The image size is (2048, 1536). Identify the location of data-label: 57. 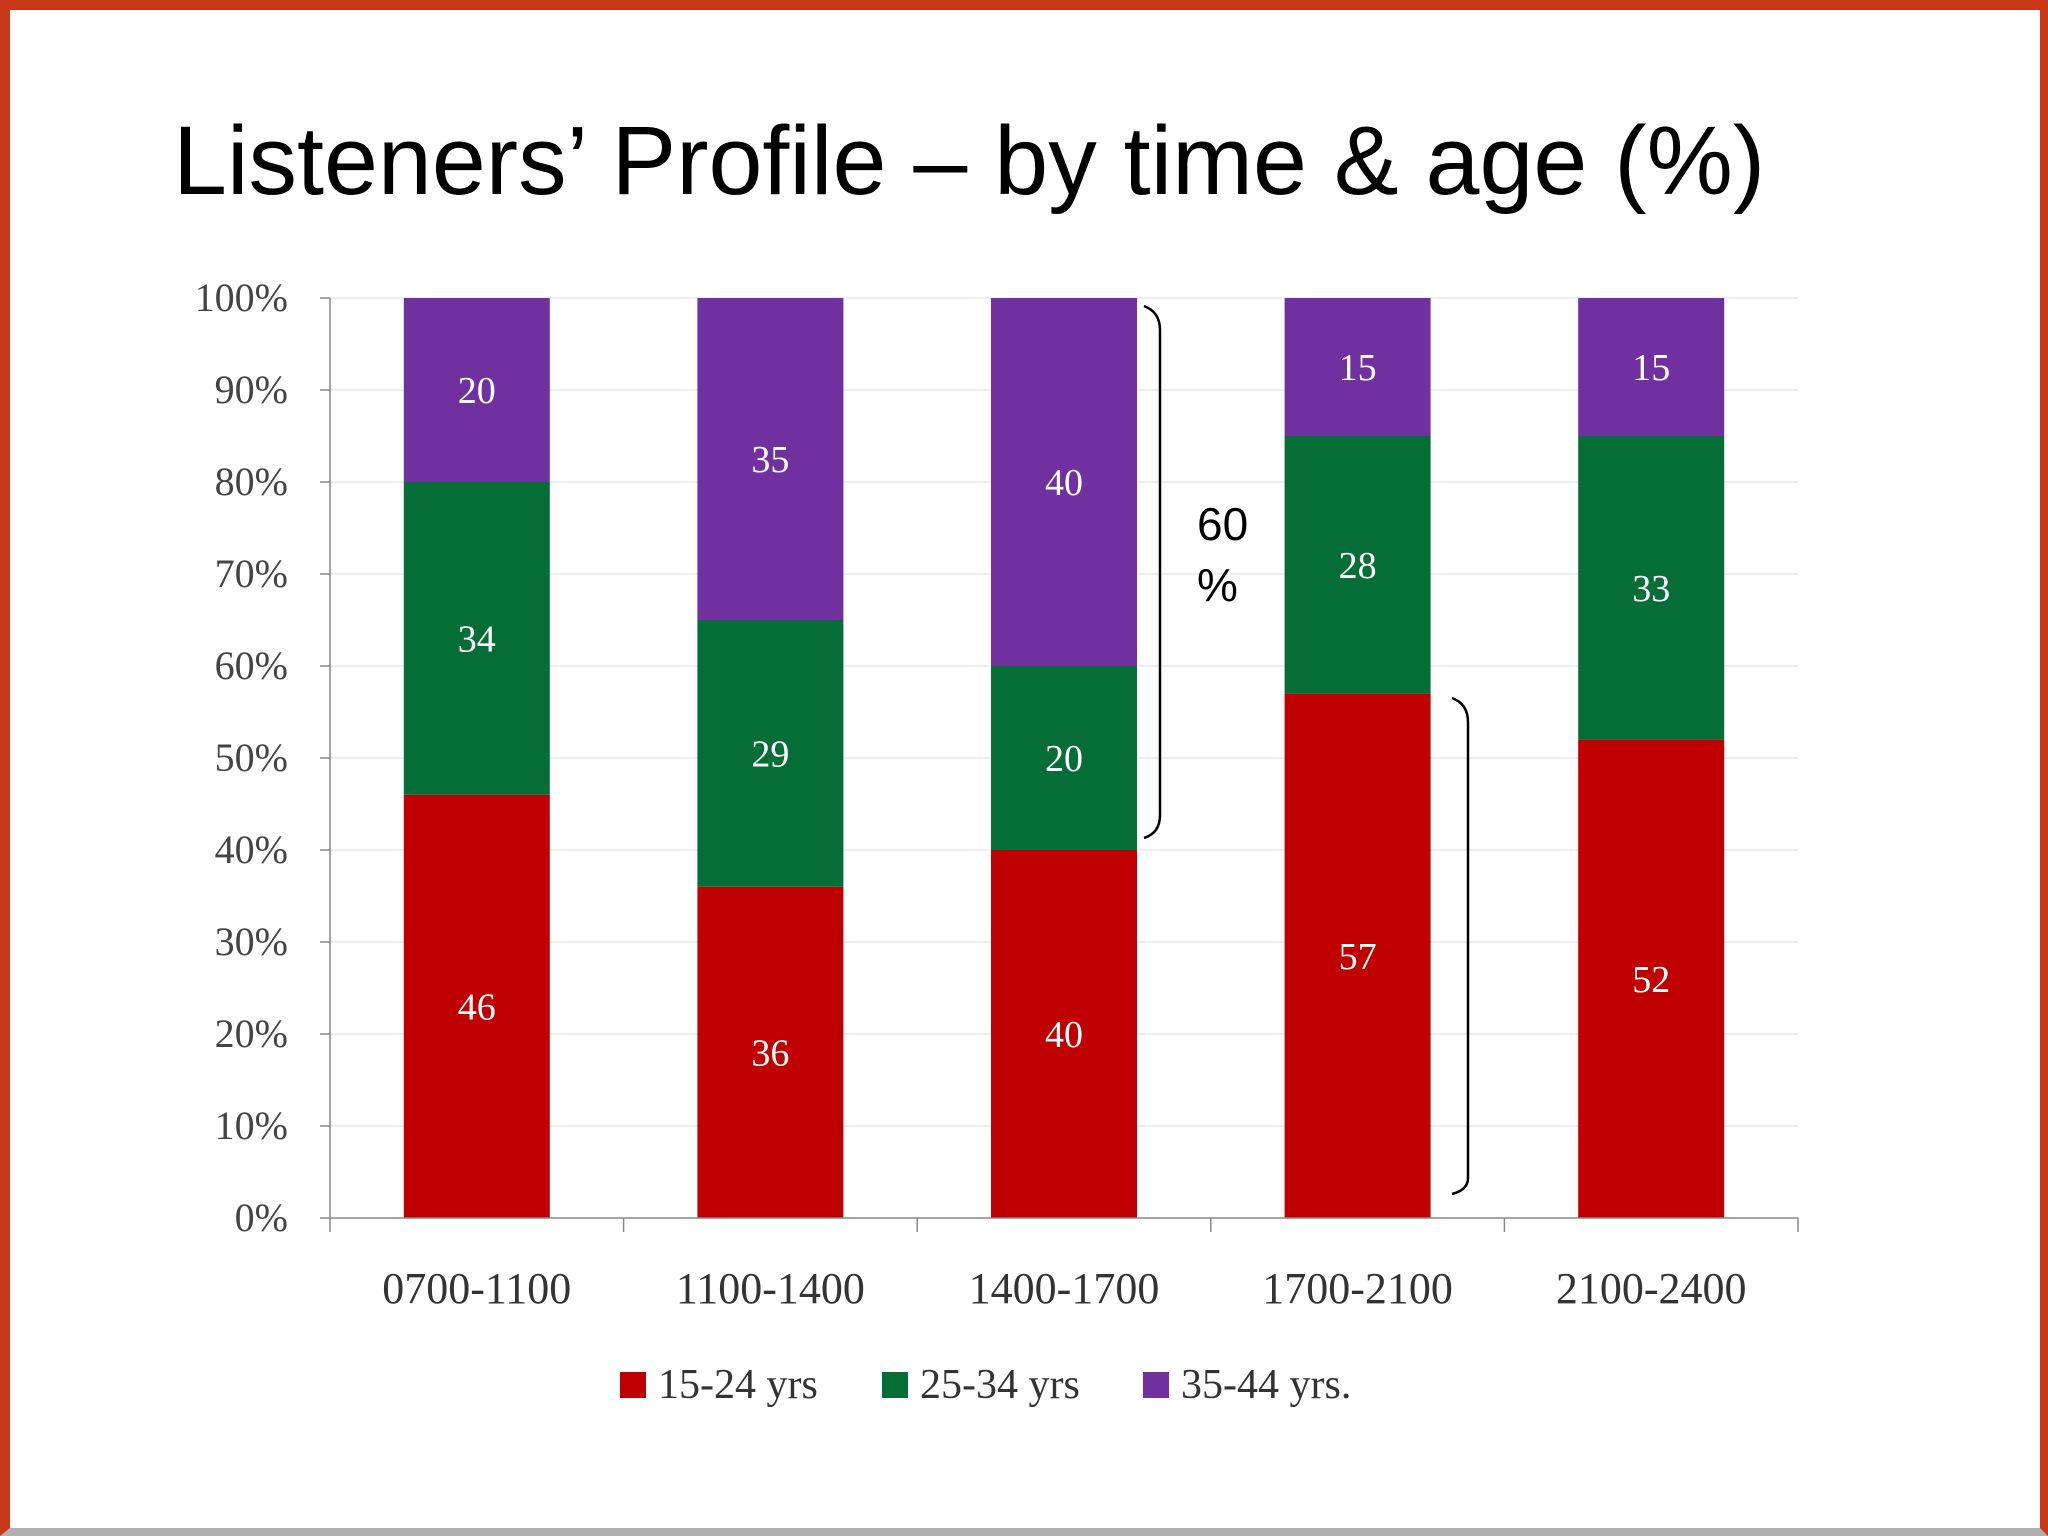
(1358, 957).